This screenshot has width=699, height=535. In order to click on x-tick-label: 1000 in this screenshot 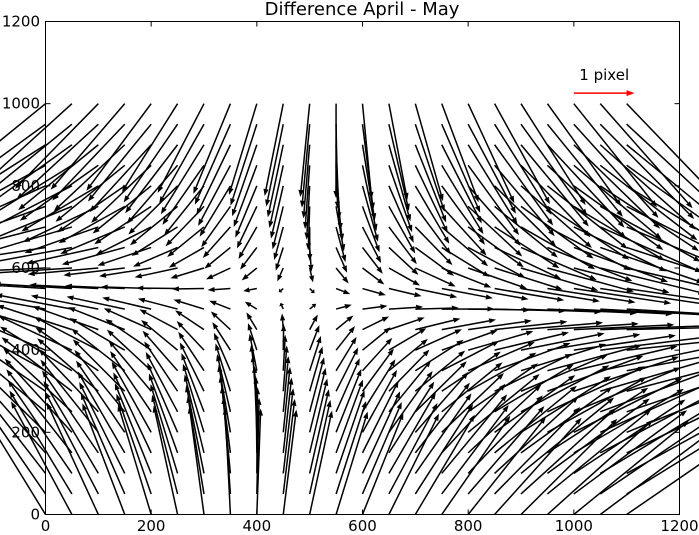, I will do `click(574, 526)`.